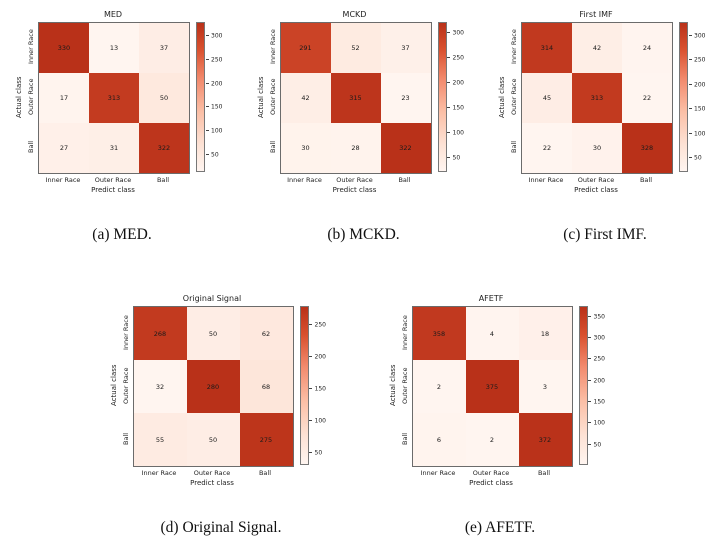 This screenshot has height=556, width=721. I want to click on heatmap-cell: 55, so click(160, 439).